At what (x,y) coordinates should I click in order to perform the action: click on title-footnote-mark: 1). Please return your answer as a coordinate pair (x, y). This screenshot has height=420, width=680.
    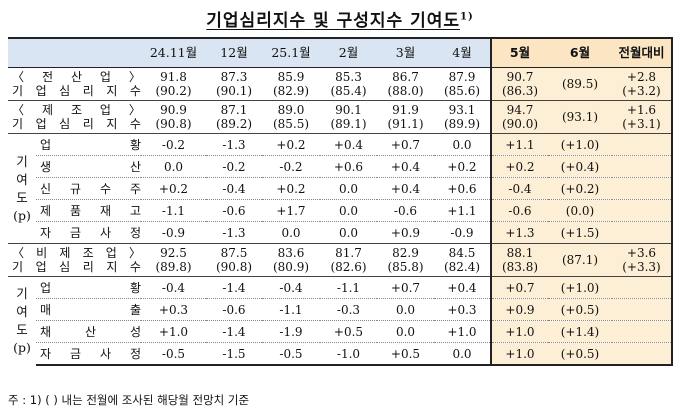
    Looking at the image, I should click on (467, 17).